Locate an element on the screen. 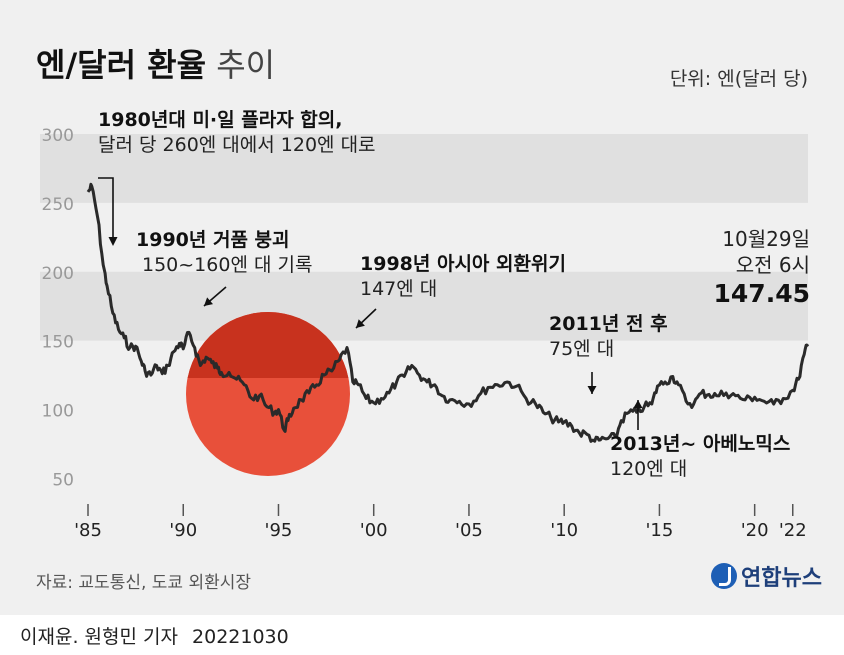 Image resolution: width=844 pixels, height=655 pixels. latest-value-label: 10월29일 오전 6시 147.45 is located at coordinates (750, 268).